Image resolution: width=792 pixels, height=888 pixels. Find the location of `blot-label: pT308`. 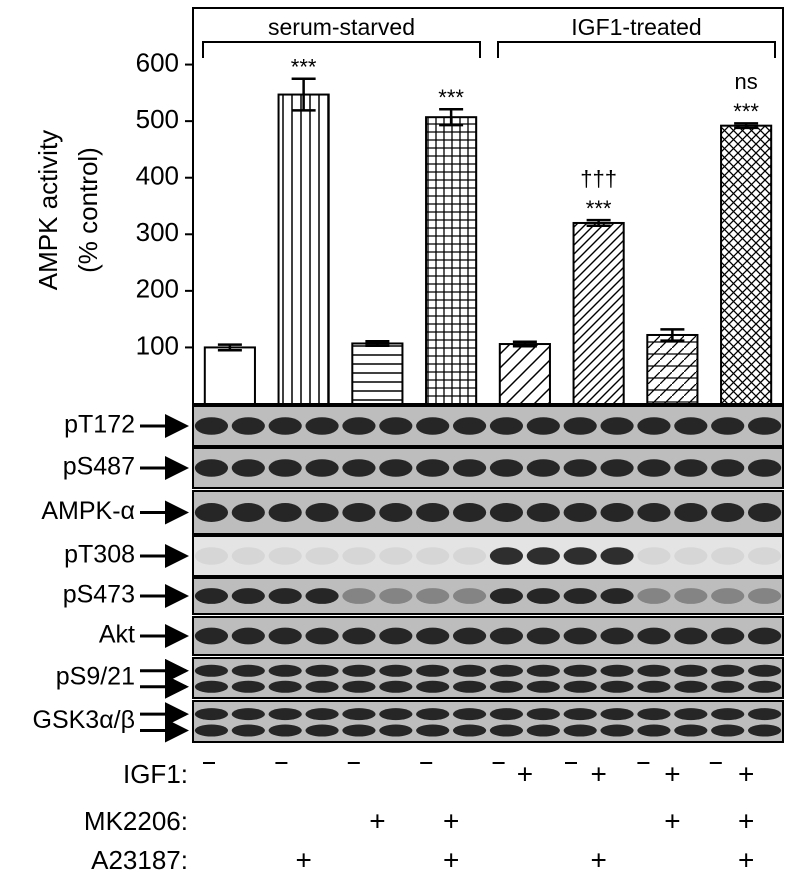

blot-label: pT308 is located at coordinates (99, 555).